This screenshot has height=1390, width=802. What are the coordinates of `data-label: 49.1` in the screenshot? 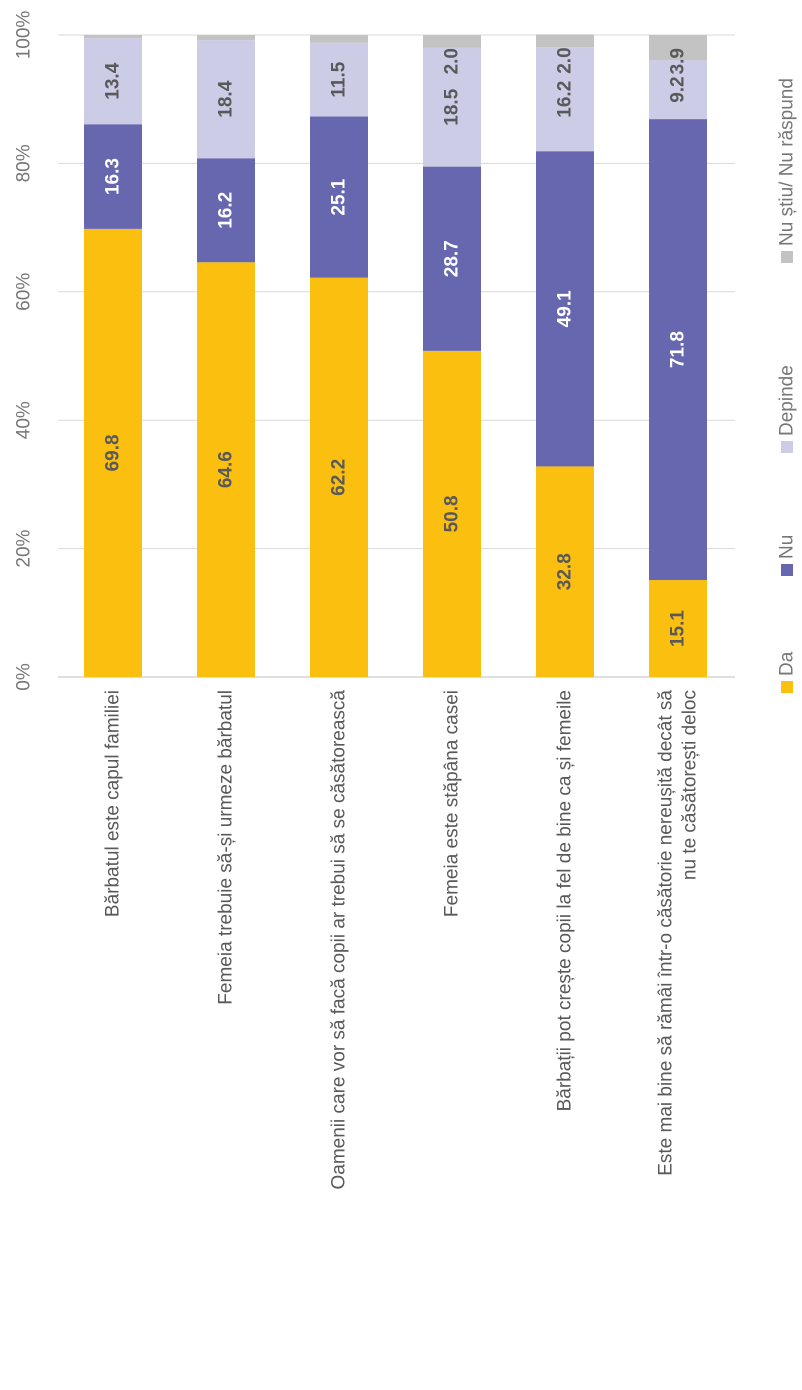 It's located at (565, 308).